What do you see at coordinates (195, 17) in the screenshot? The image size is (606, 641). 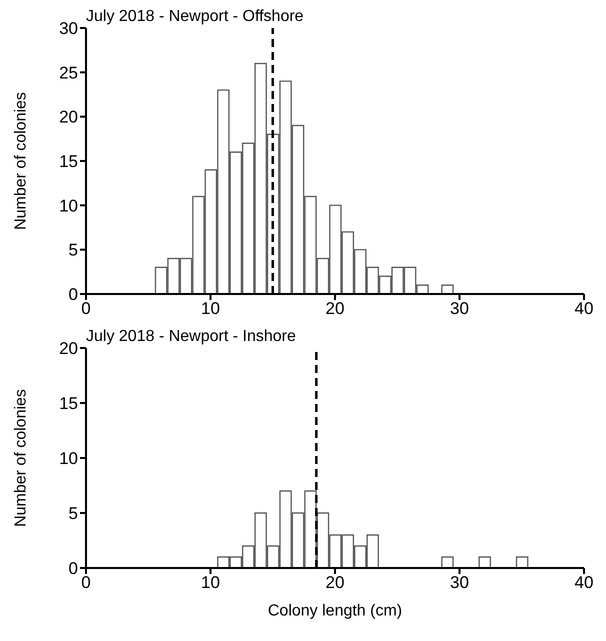 I see `chart-title: July 2018 - Newport - Offshore` at bounding box center [195, 17].